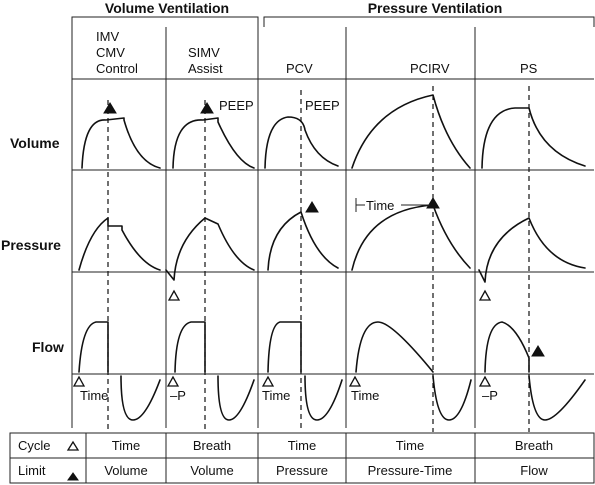 Image resolution: width=595 pixels, height=485 pixels. I want to click on col-4-header: PCIRV, so click(430, 68).